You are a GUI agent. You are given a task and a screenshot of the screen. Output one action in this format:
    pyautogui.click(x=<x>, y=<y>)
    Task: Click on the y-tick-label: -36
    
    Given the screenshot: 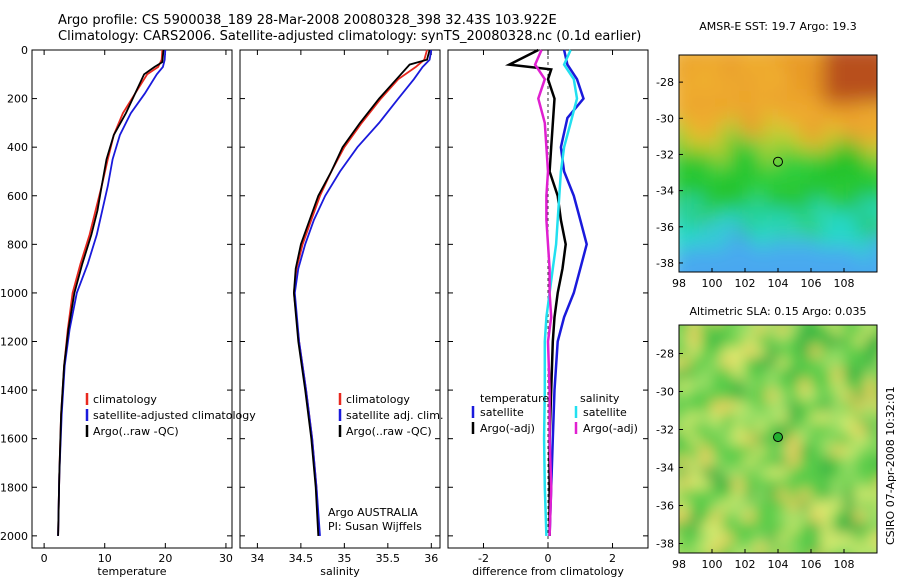 What is the action you would take?
    pyautogui.click(x=665, y=506)
    